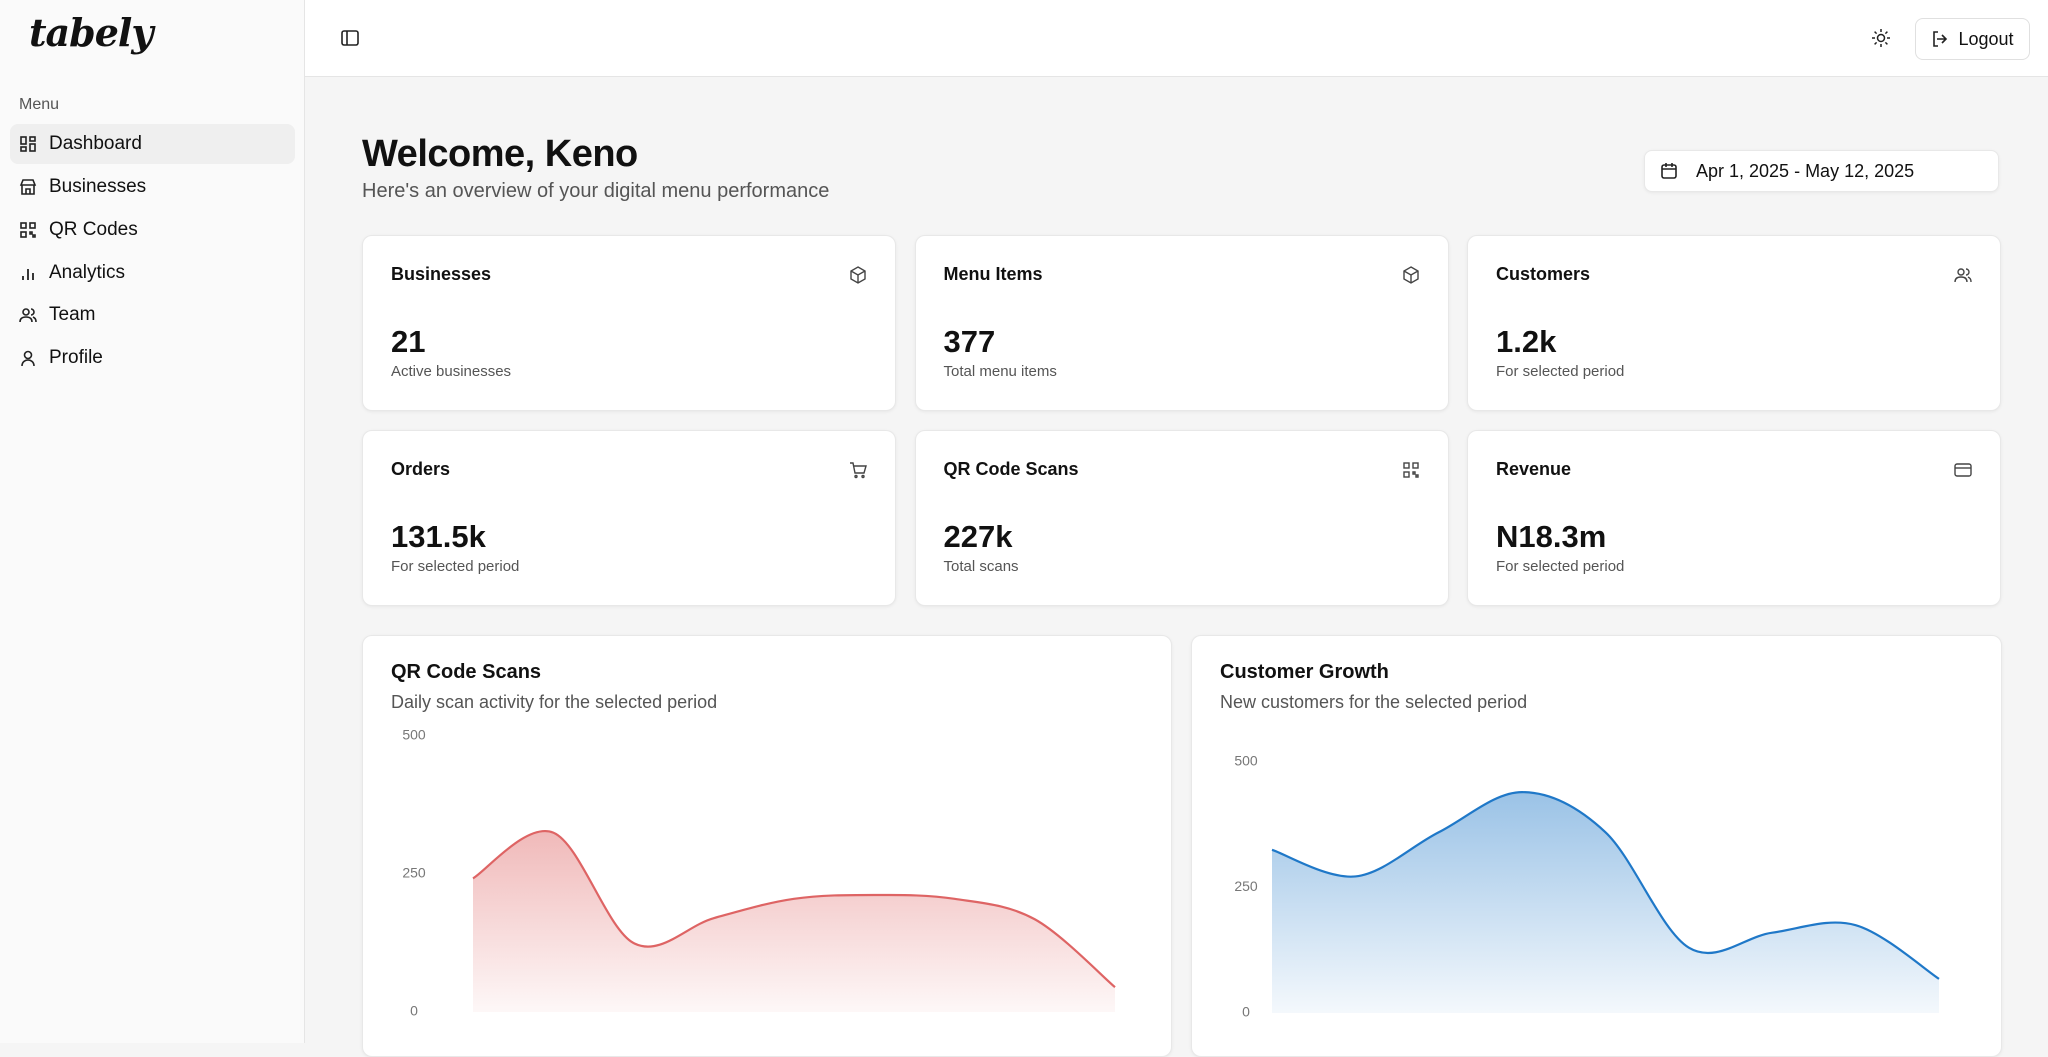  I want to click on stat-title: QR Code Scans, so click(1011, 469).